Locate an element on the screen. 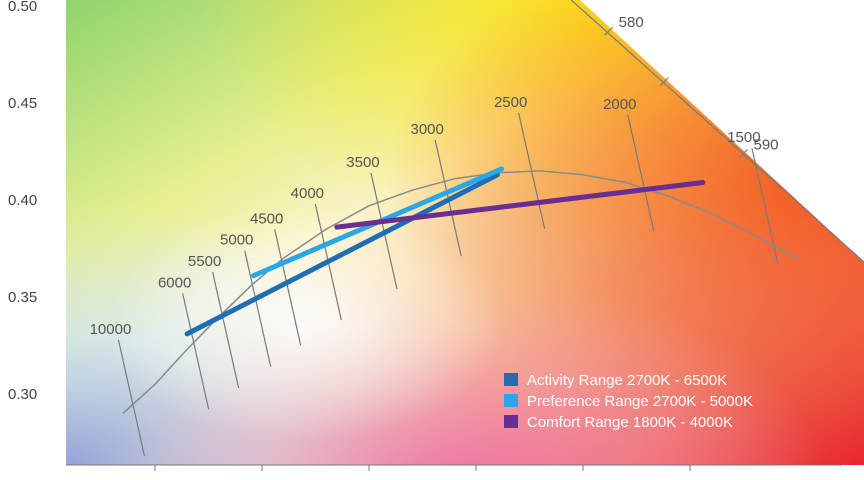  isotherm-label: 5000 is located at coordinates (236, 240).